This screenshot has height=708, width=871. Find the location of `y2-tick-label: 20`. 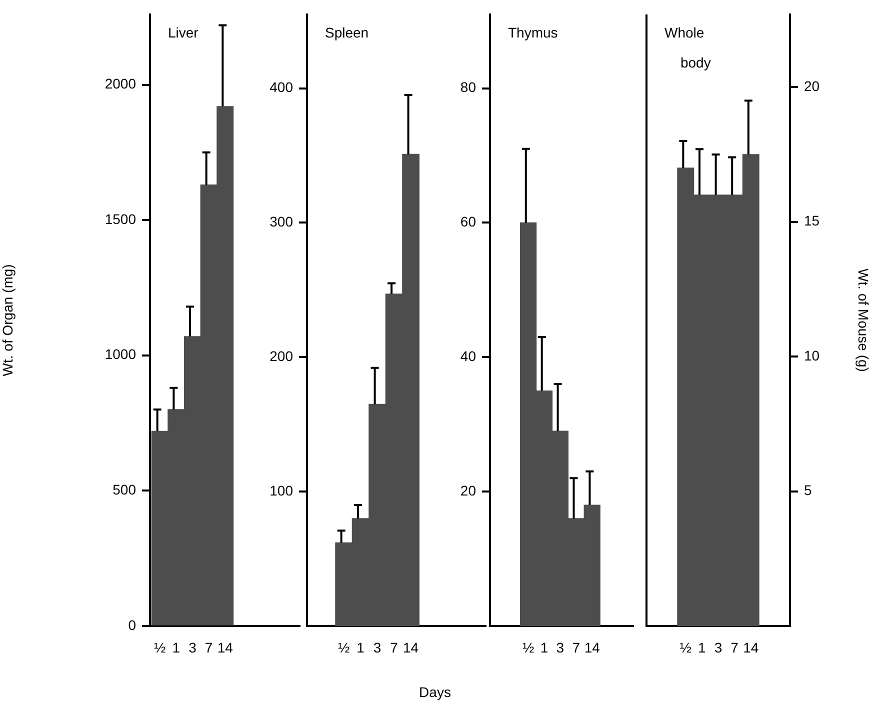

y2-tick-label: 20 is located at coordinates (812, 86).